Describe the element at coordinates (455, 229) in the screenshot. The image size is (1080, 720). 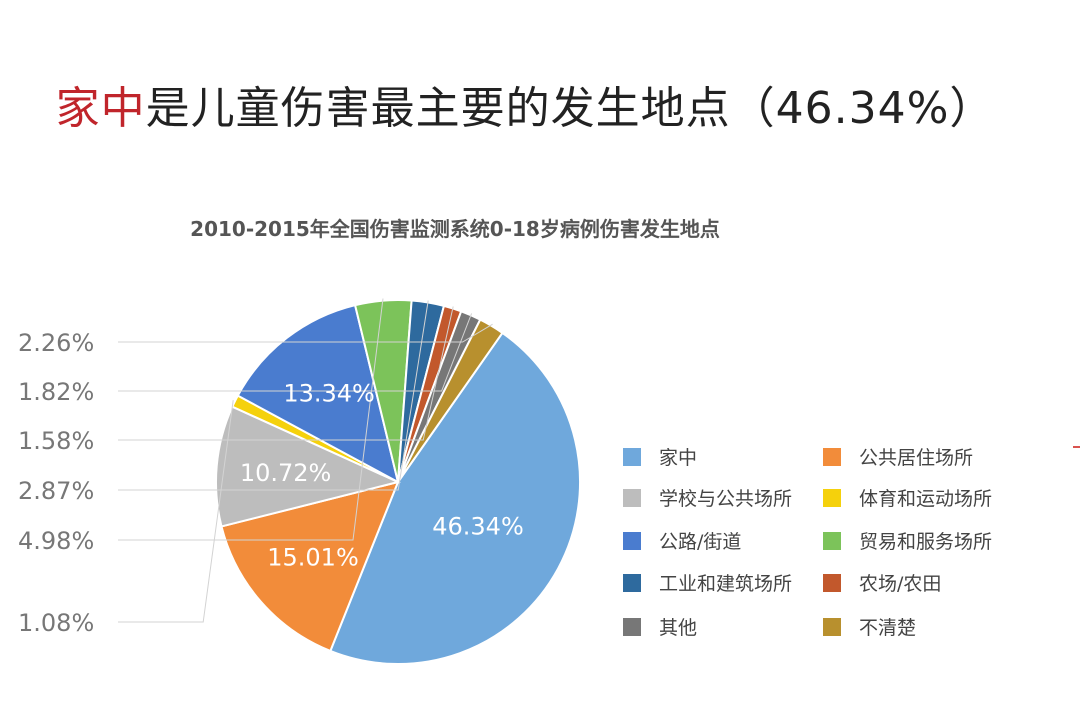
I see `chart-title: 2010-2015年全国伤害监测系统0-18岁病例伤害发生地点` at that location.